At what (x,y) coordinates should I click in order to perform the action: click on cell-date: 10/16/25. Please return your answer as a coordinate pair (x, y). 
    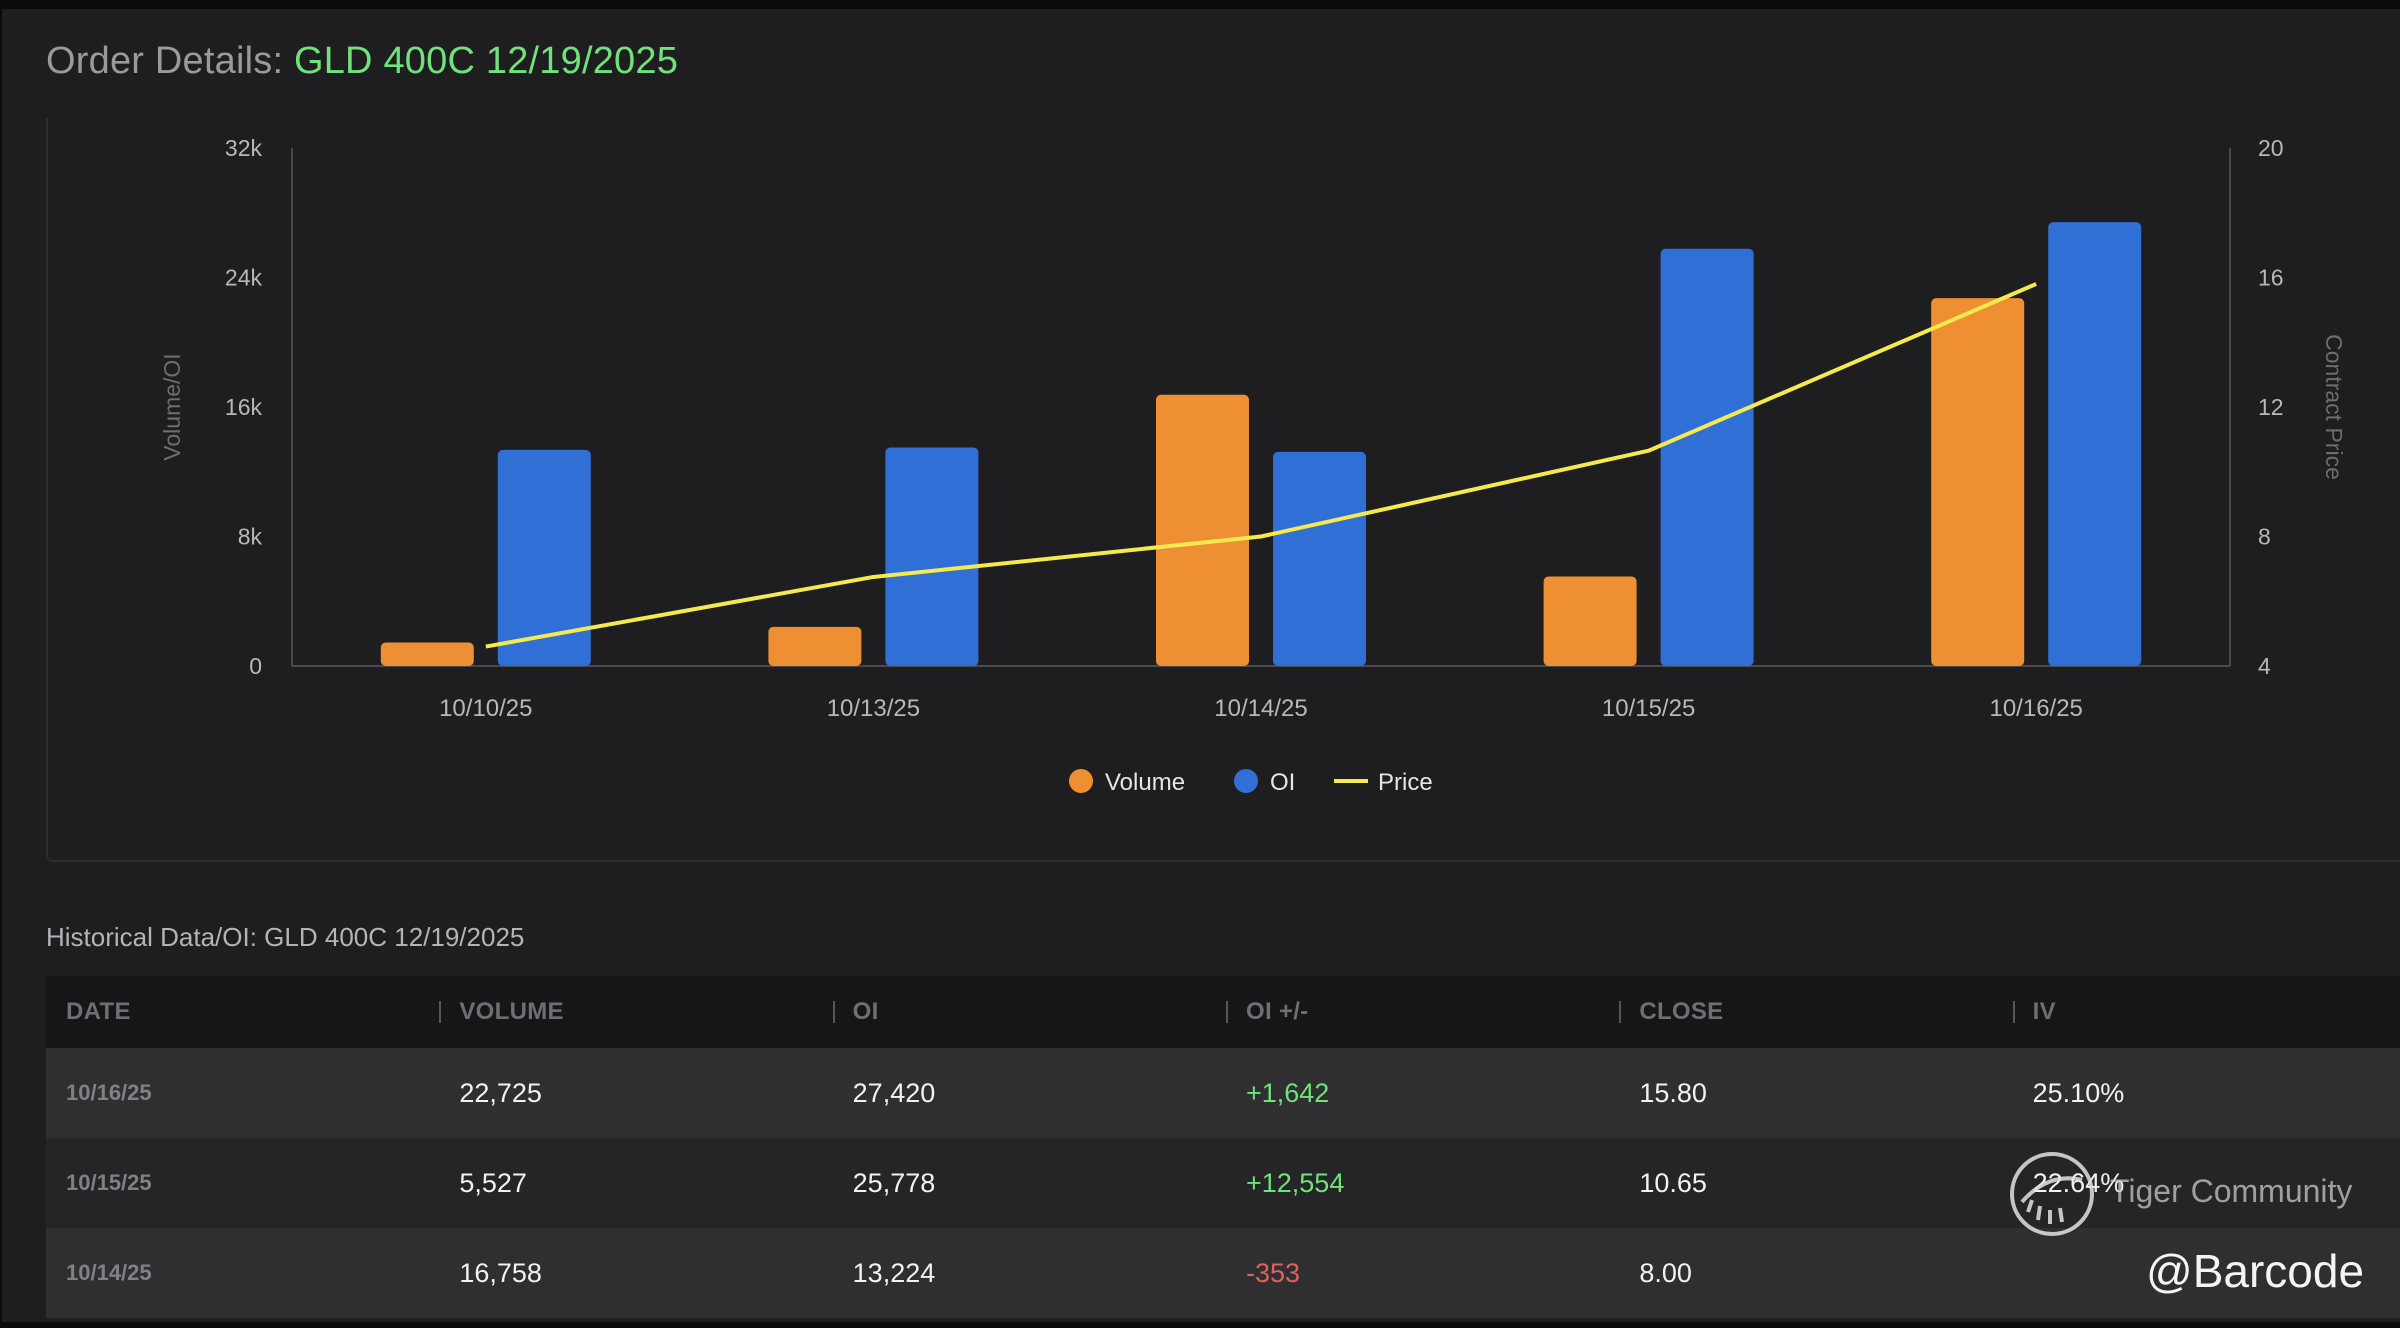
    Looking at the image, I should click on (109, 1092).